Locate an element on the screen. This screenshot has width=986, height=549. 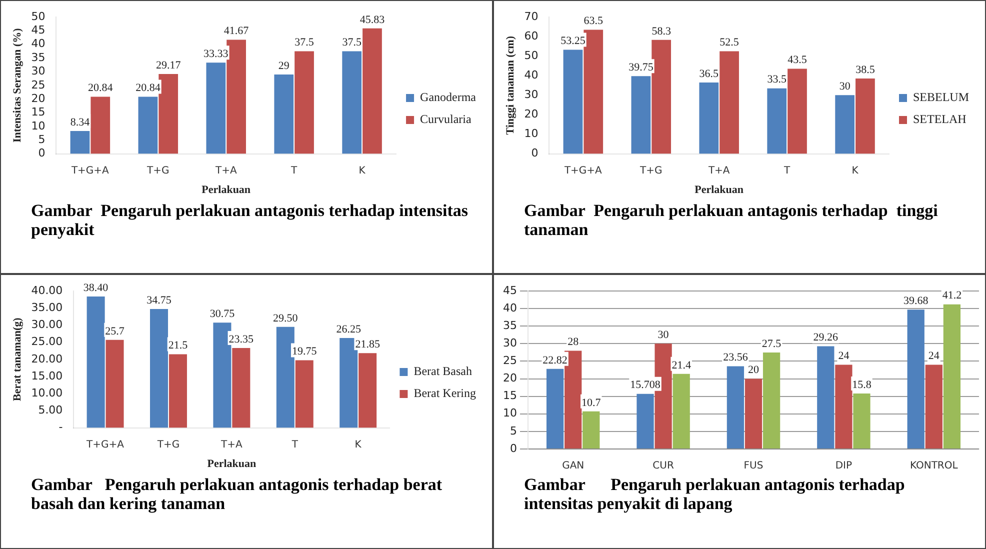
data-label: 33.5 is located at coordinates (777, 80).